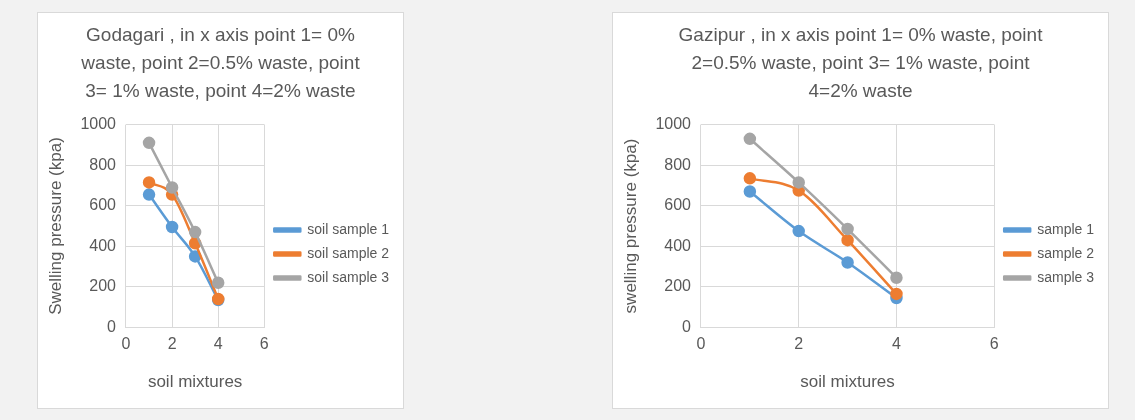  What do you see at coordinates (55, 226) in the screenshot?
I see `y-axis-title: Swelling pressure (kpa)` at bounding box center [55, 226].